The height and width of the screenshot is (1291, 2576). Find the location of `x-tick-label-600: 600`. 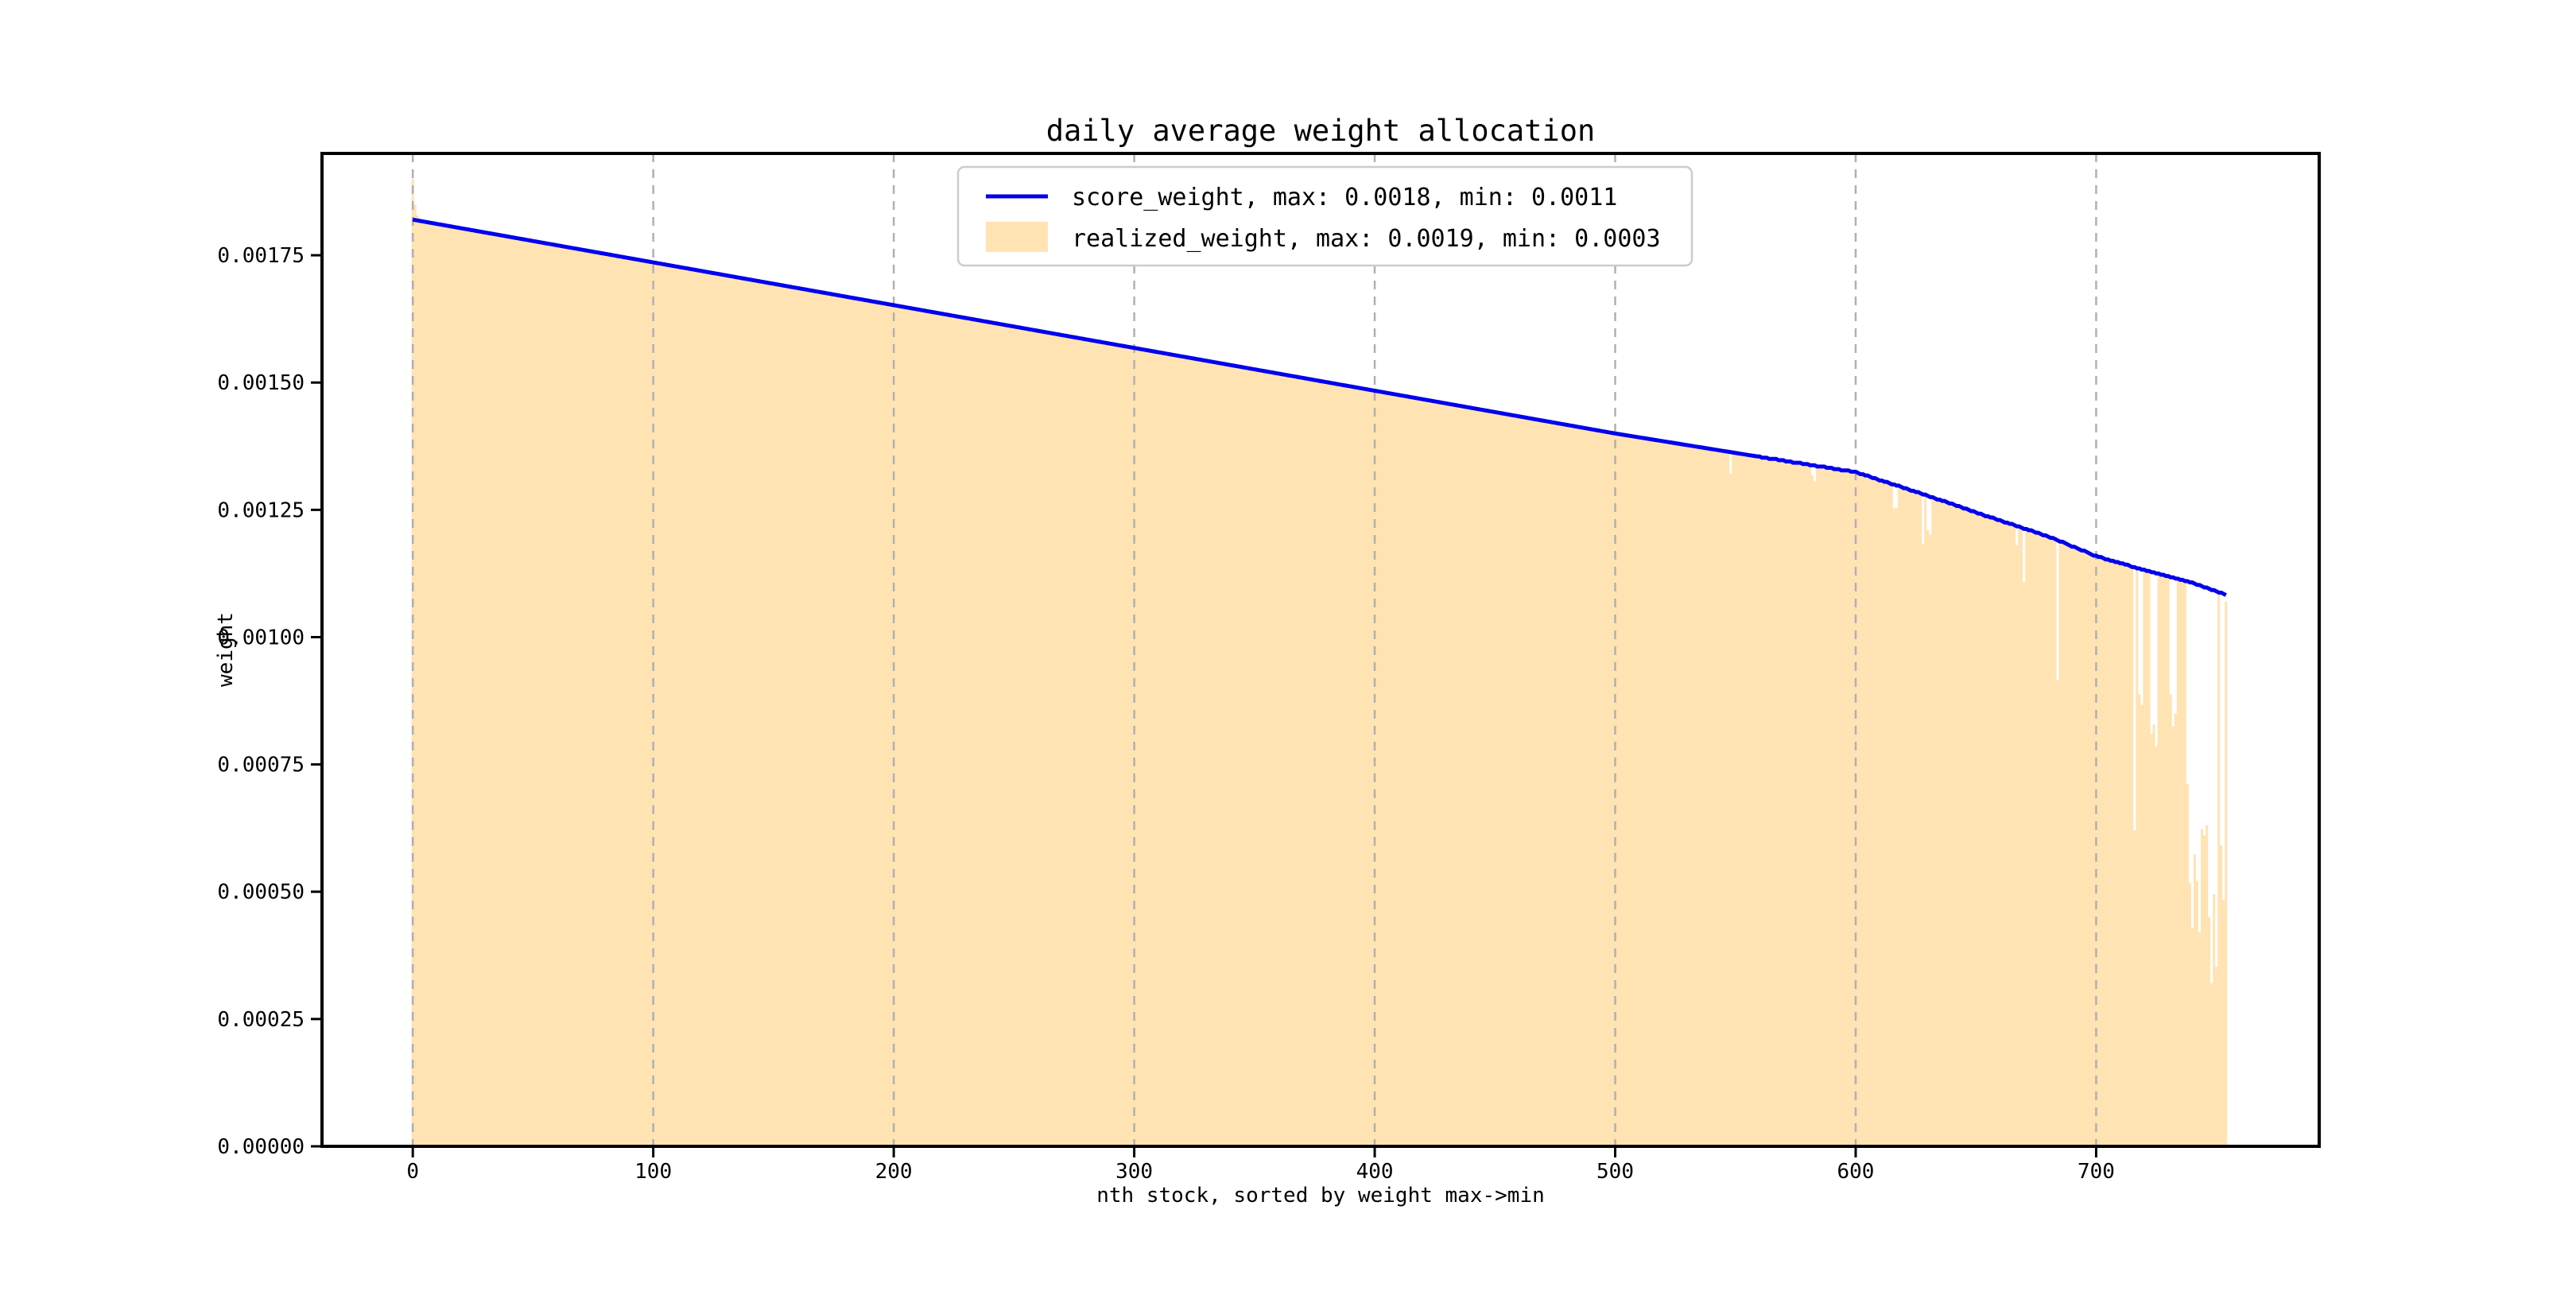

x-tick-label-600: 600 is located at coordinates (1856, 1172).